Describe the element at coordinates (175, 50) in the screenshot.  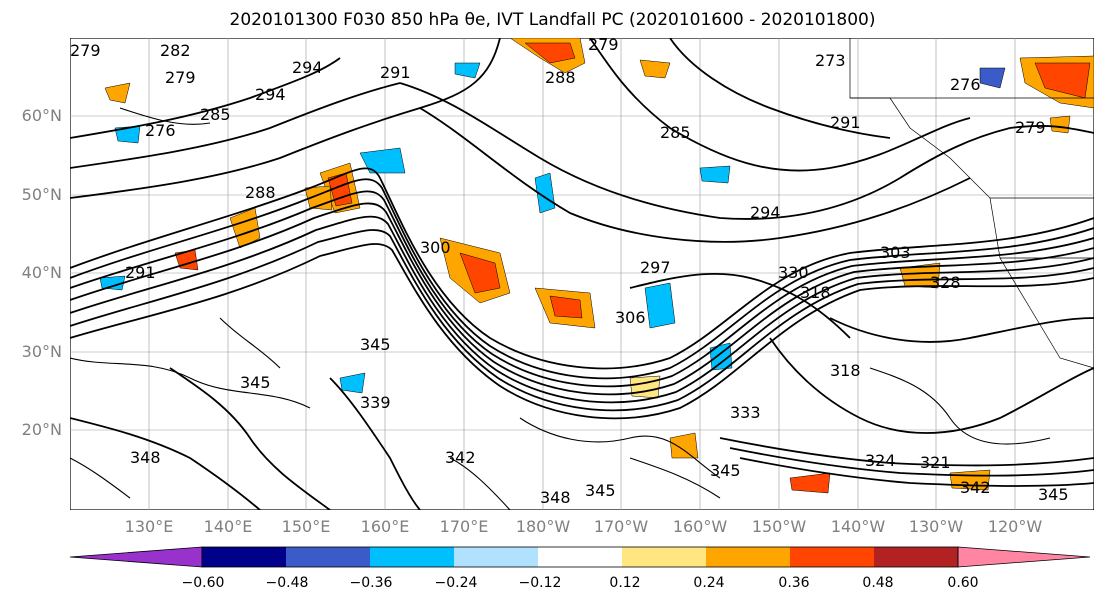
I see `contour-label: 282` at that location.